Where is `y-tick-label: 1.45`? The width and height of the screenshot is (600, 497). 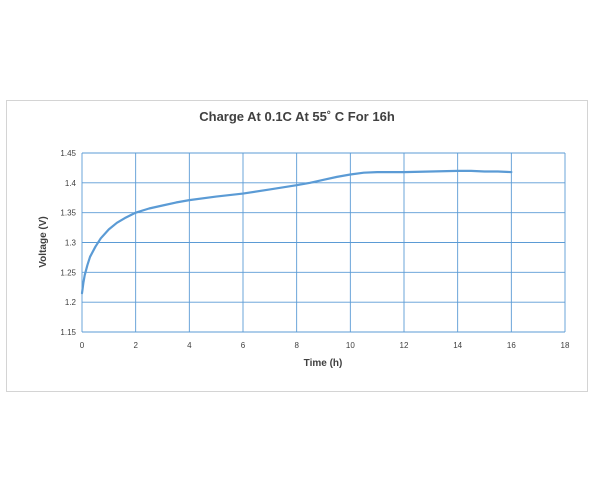 y-tick-label: 1.45 is located at coordinates (68, 153).